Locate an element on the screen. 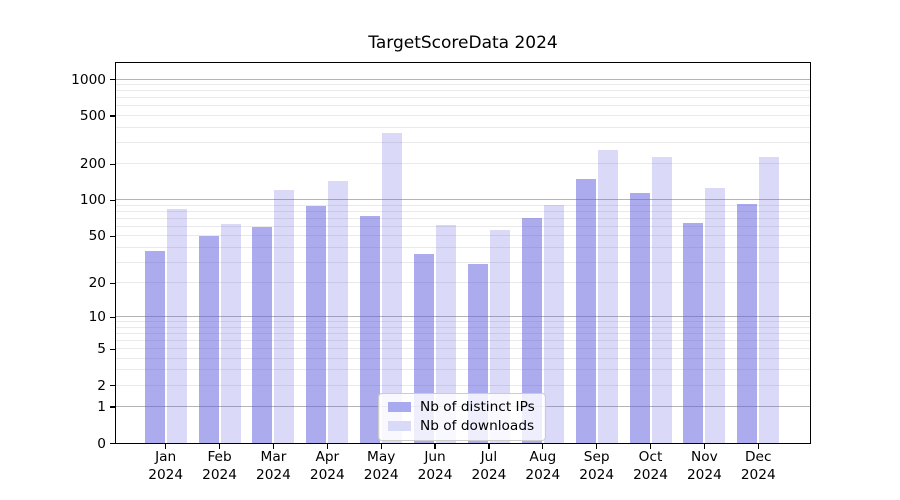  bar-distinct-ips-feb is located at coordinates (208, 339).